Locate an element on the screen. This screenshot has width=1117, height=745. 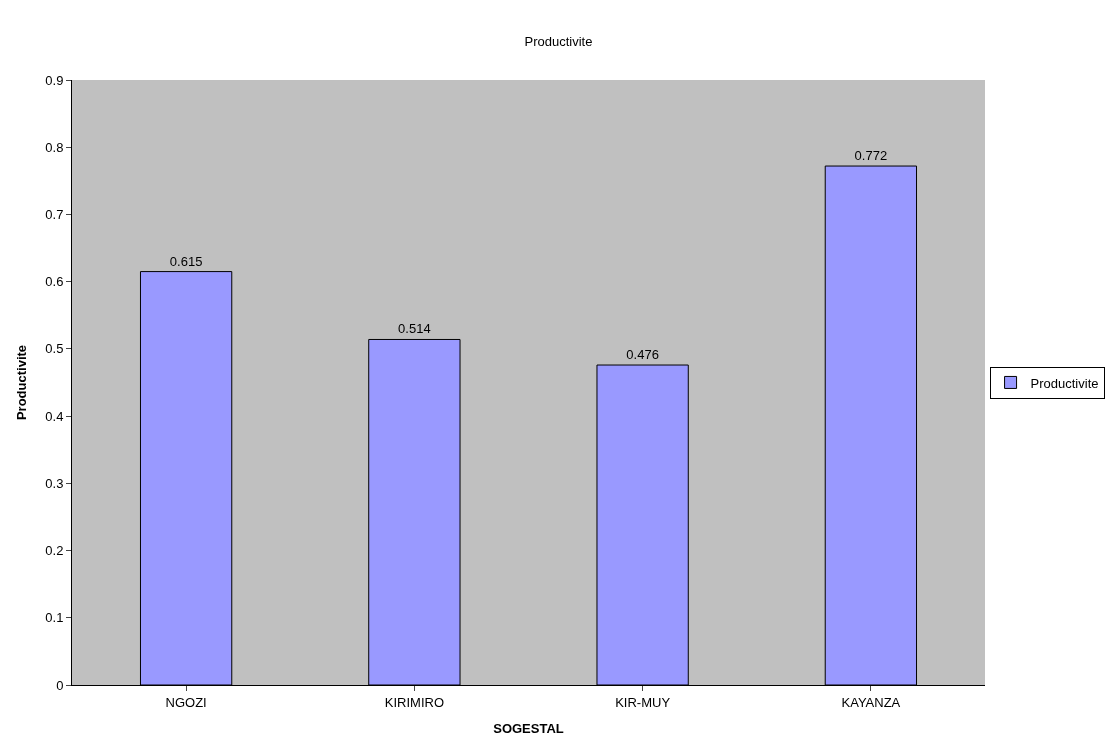
y-tick-label: 0.5 is located at coordinates (54, 349).